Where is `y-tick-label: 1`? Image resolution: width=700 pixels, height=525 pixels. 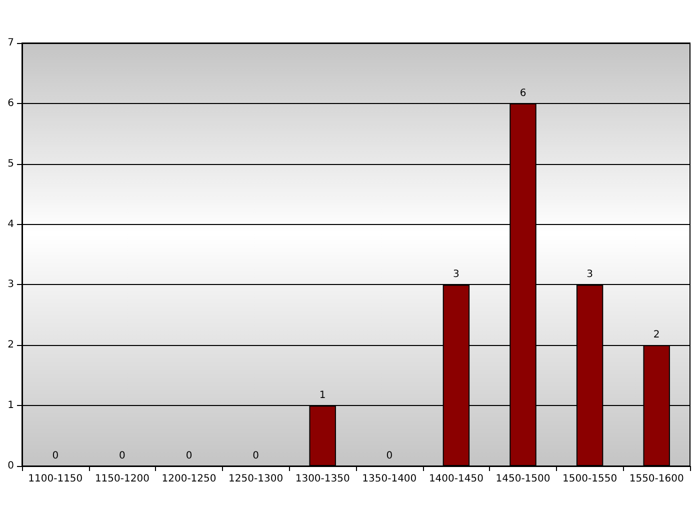
y-tick-label: 1 is located at coordinates (11, 406).